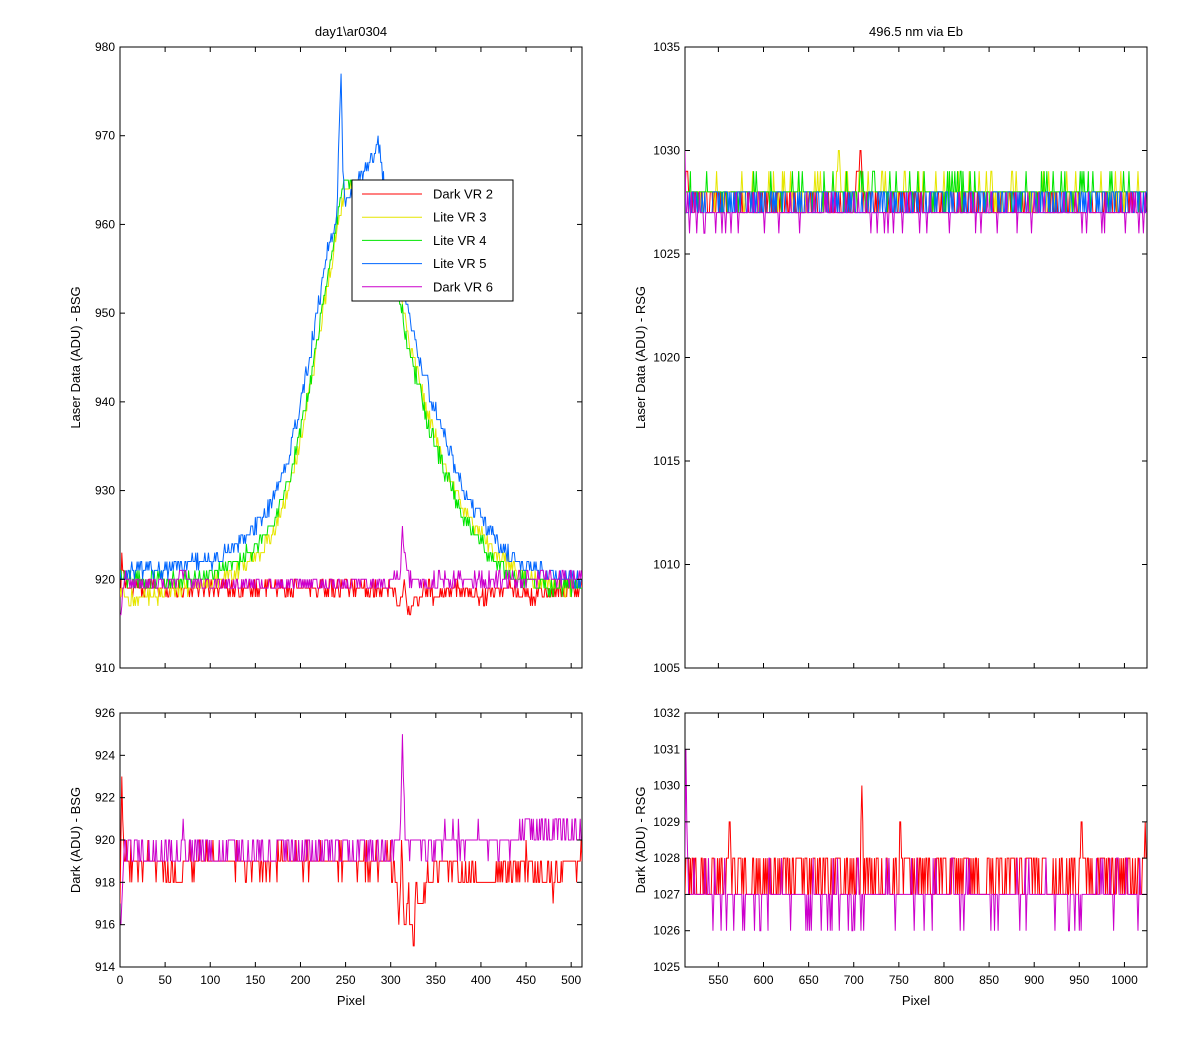 The image size is (1200, 1055). I want to click on legend-entry: Lite VR 4, so click(459, 240).